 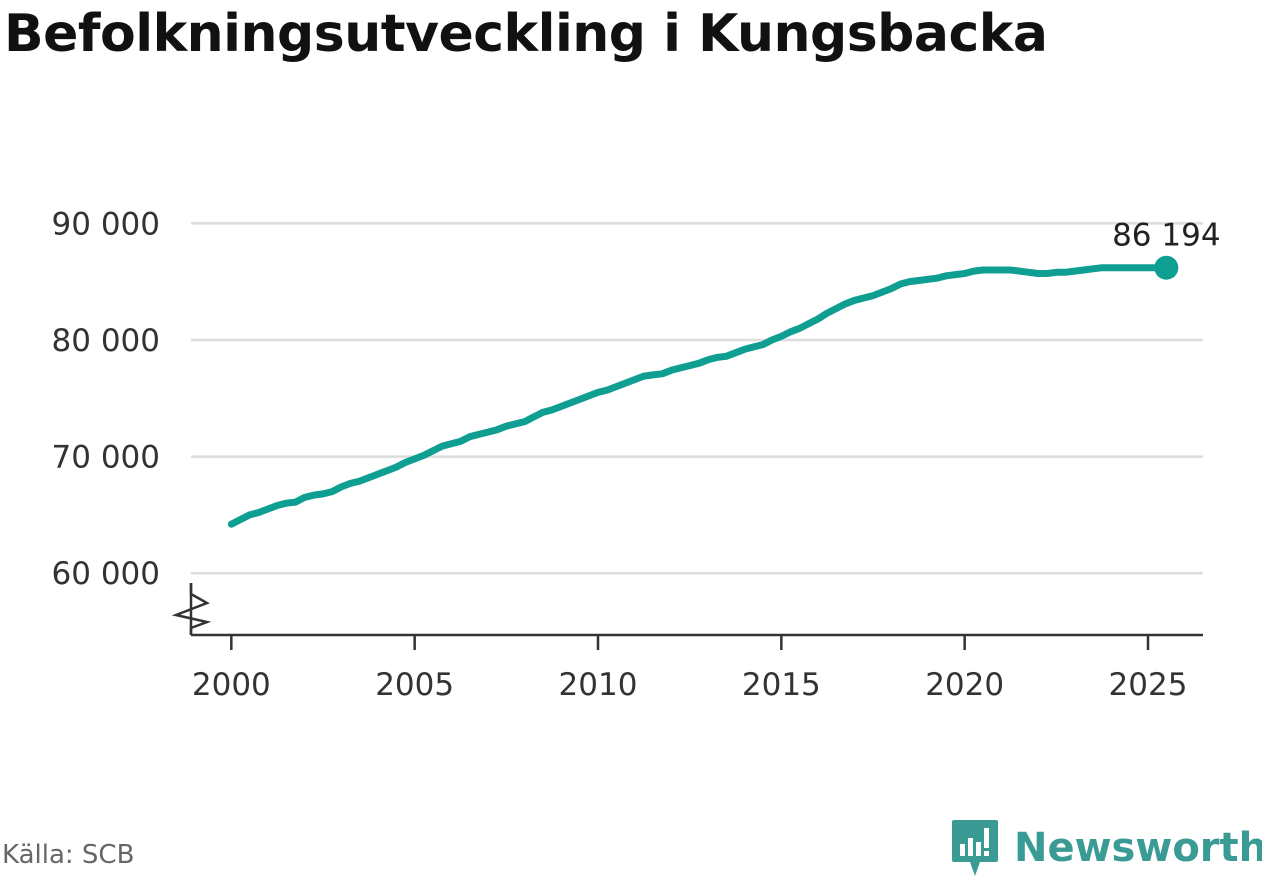 I want to click on axis-break-icon, so click(x=191, y=609).